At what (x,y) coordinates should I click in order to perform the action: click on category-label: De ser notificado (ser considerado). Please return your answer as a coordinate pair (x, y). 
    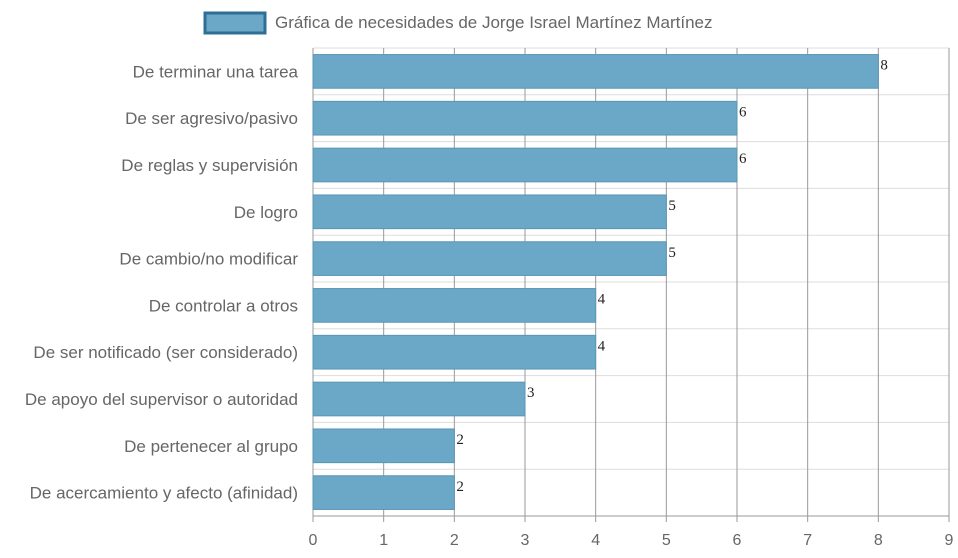
    Looking at the image, I should click on (165, 352).